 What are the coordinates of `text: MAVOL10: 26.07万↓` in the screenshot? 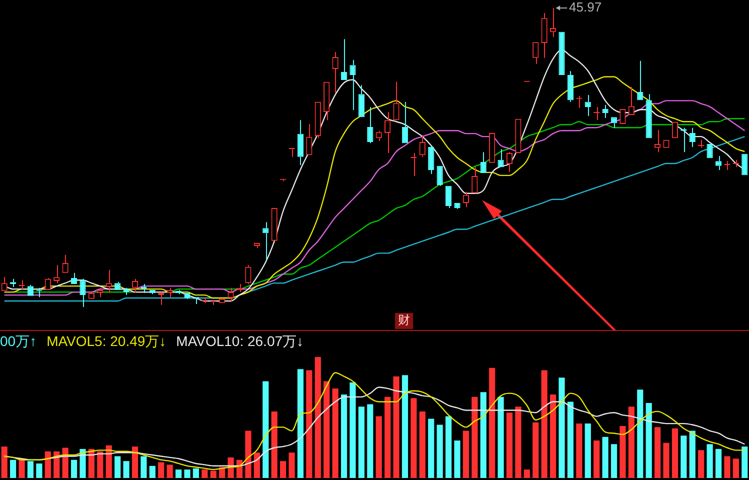 It's located at (240, 341).